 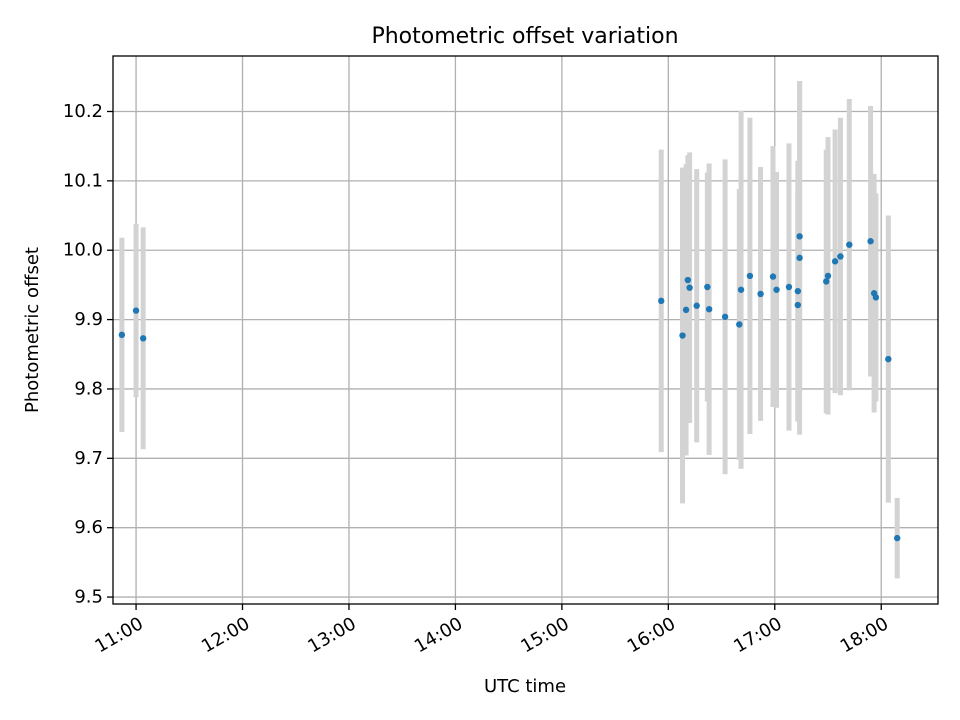 I want to click on y-axis-ticks: 9.5 9.6 9.7 9.8 9.9 10.0 10.1 10.2, so click(x=88, y=354).